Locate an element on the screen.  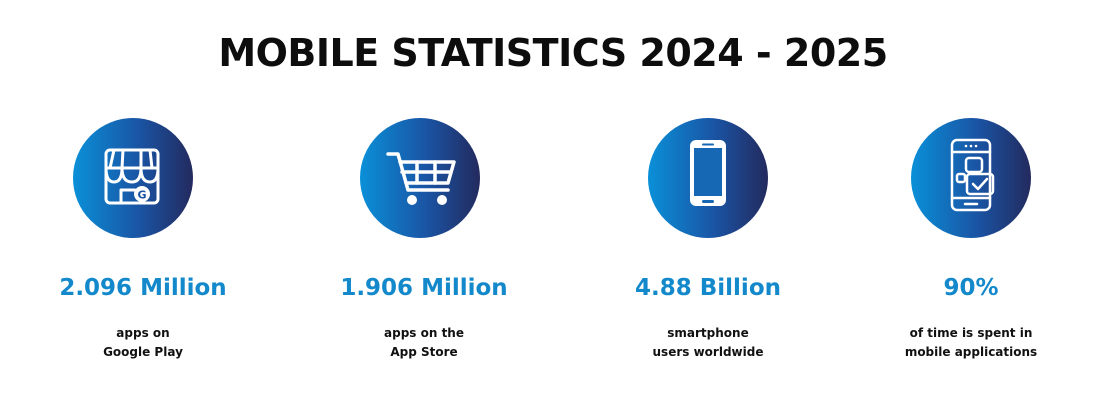
stat-description-line: mobile applications is located at coordinates (971, 352).